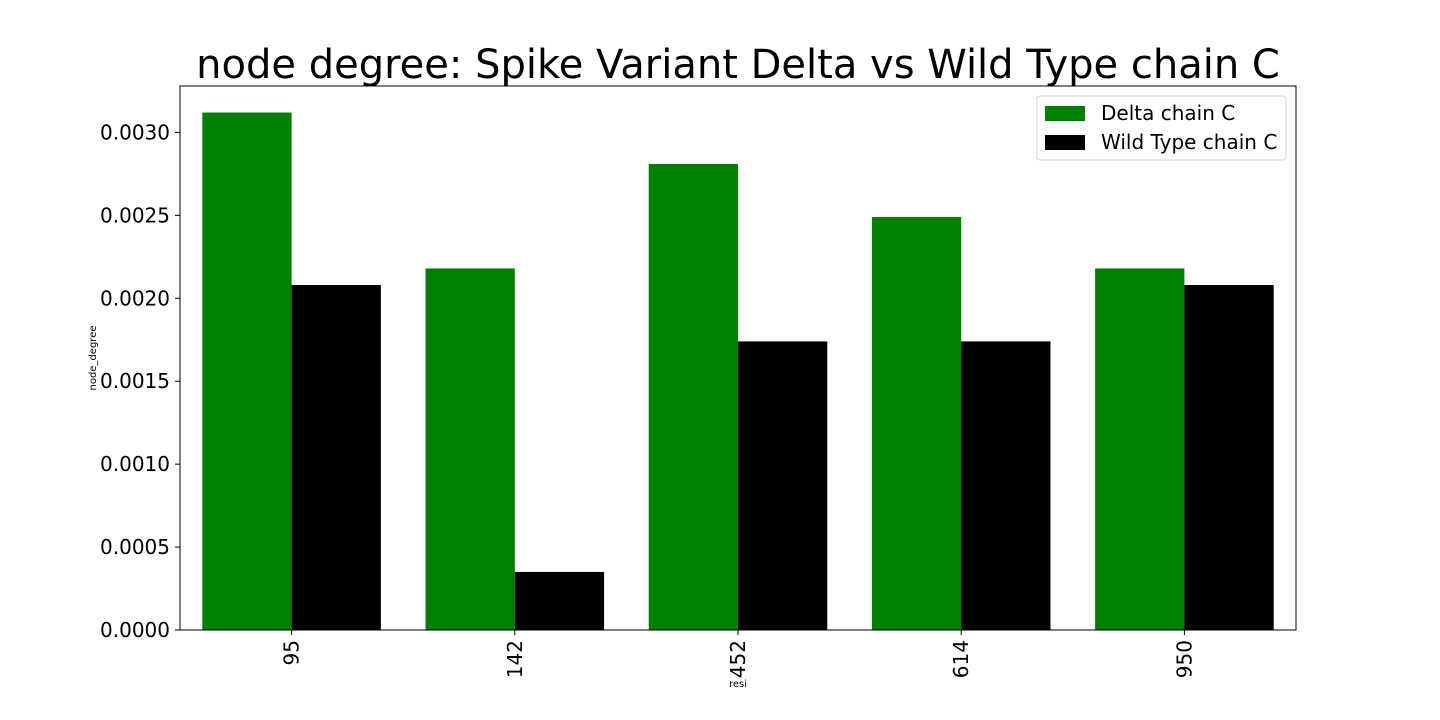 The image size is (1440, 720). I want to click on x-tick-label: 142, so click(515, 659).